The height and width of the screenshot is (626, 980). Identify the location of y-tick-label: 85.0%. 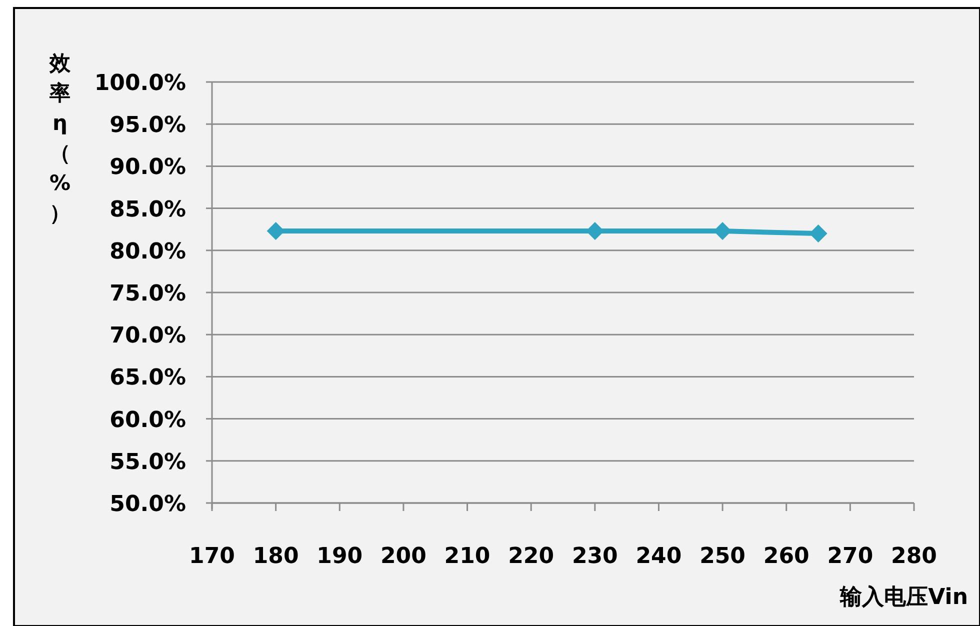
(148, 209).